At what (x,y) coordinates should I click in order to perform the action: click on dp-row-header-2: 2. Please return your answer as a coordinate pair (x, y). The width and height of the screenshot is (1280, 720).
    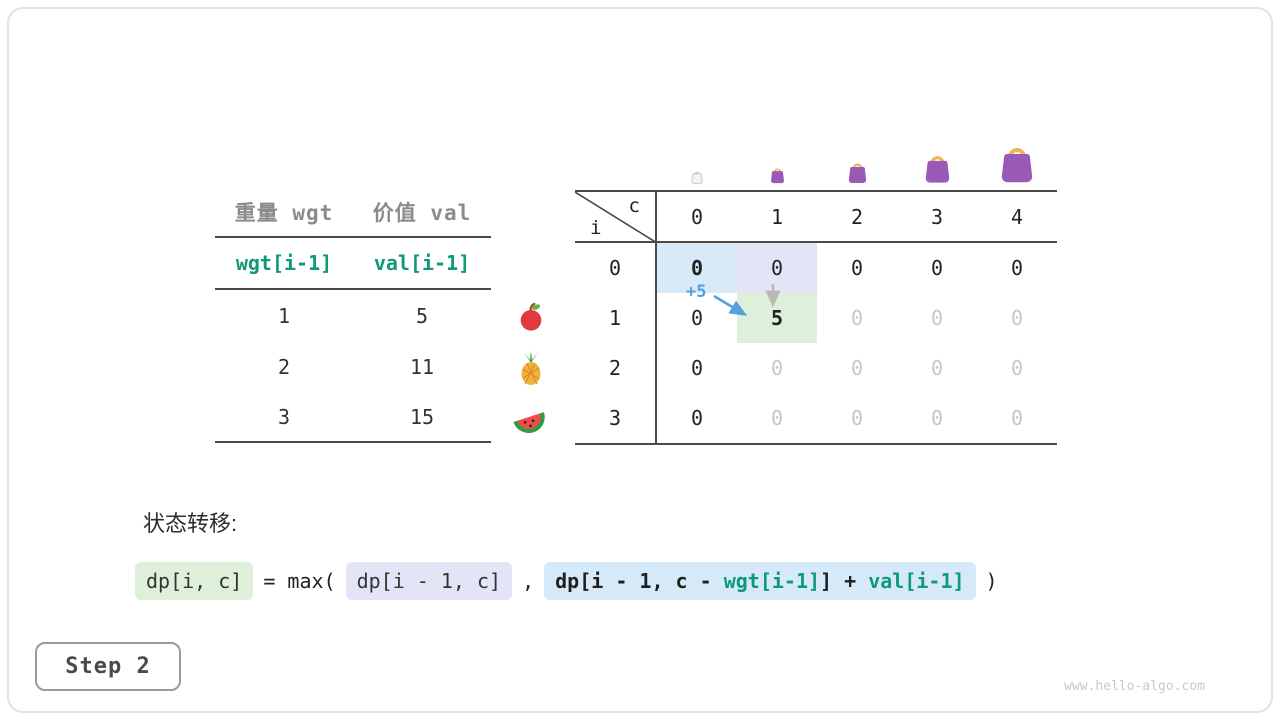
    Looking at the image, I should click on (616, 368).